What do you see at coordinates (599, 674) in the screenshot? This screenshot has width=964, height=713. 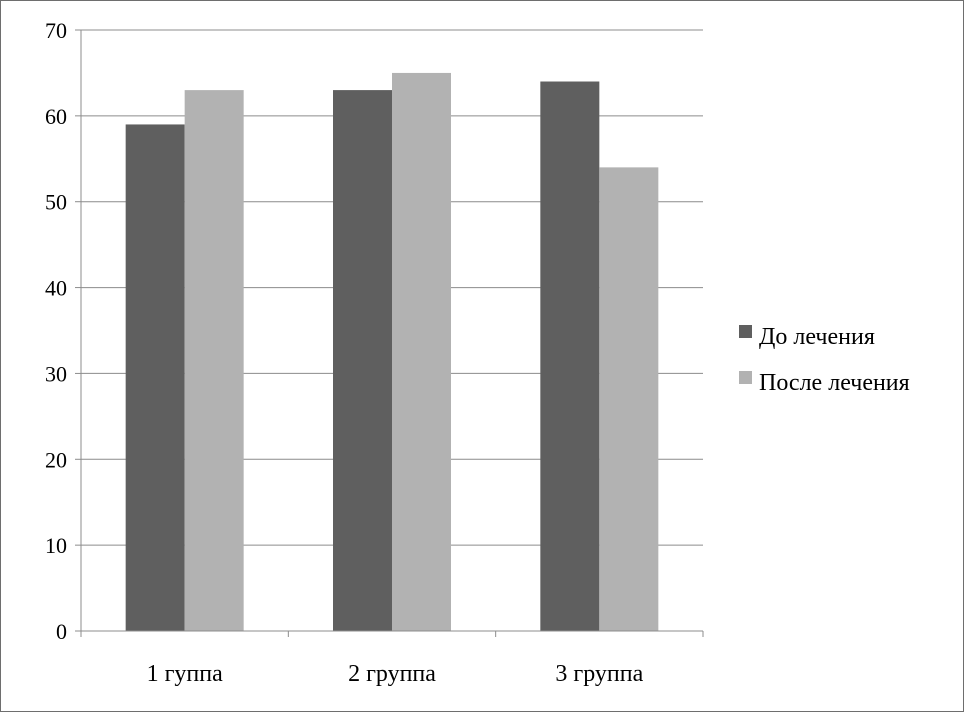 I see `x-category-label: 3 группа` at bounding box center [599, 674].